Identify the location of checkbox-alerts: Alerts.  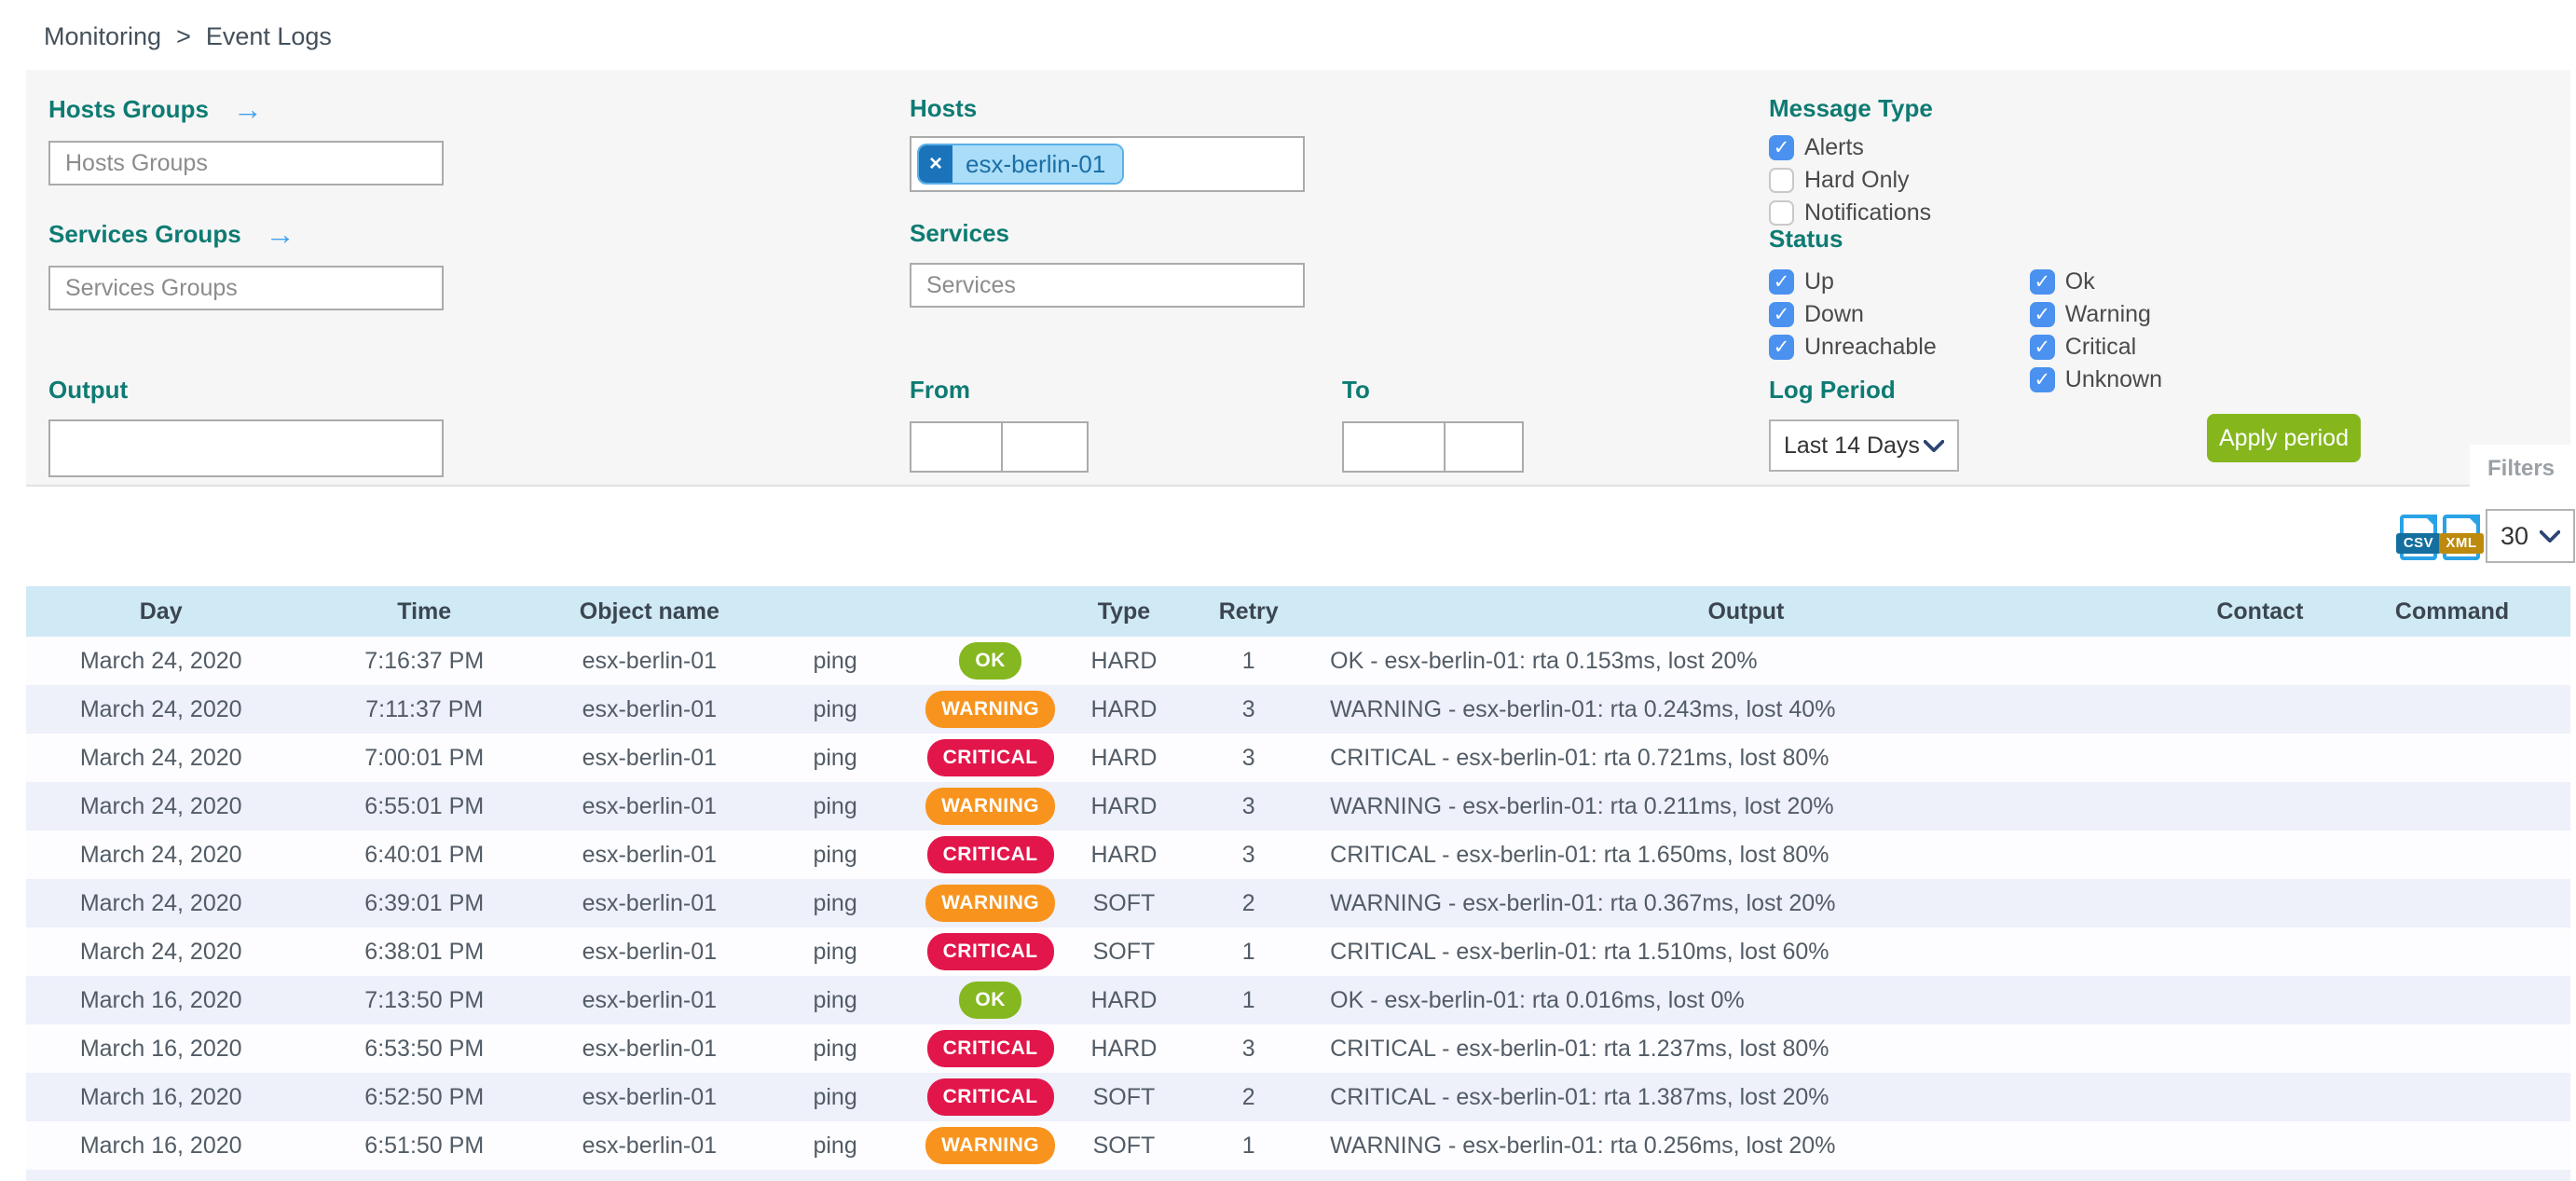
(1851, 147).